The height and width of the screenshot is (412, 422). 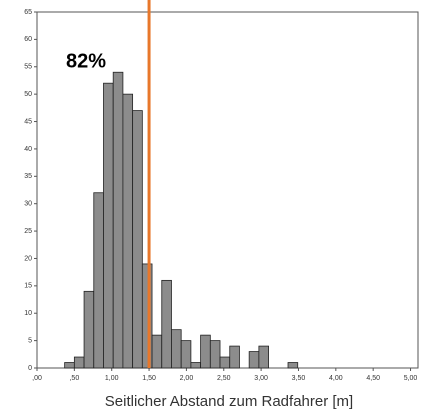 I want to click on x-tick-label: 3,00, so click(x=261, y=378).